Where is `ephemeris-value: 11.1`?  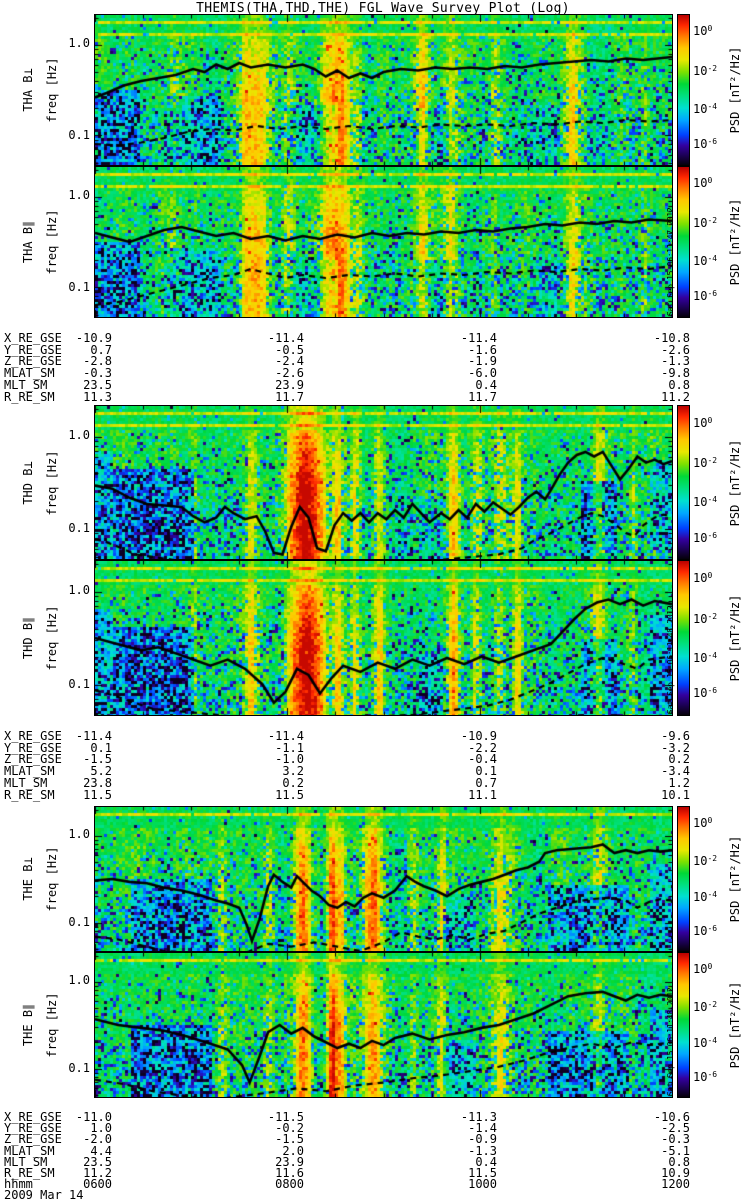 ephemeris-value: 11.1 is located at coordinates (482, 794).